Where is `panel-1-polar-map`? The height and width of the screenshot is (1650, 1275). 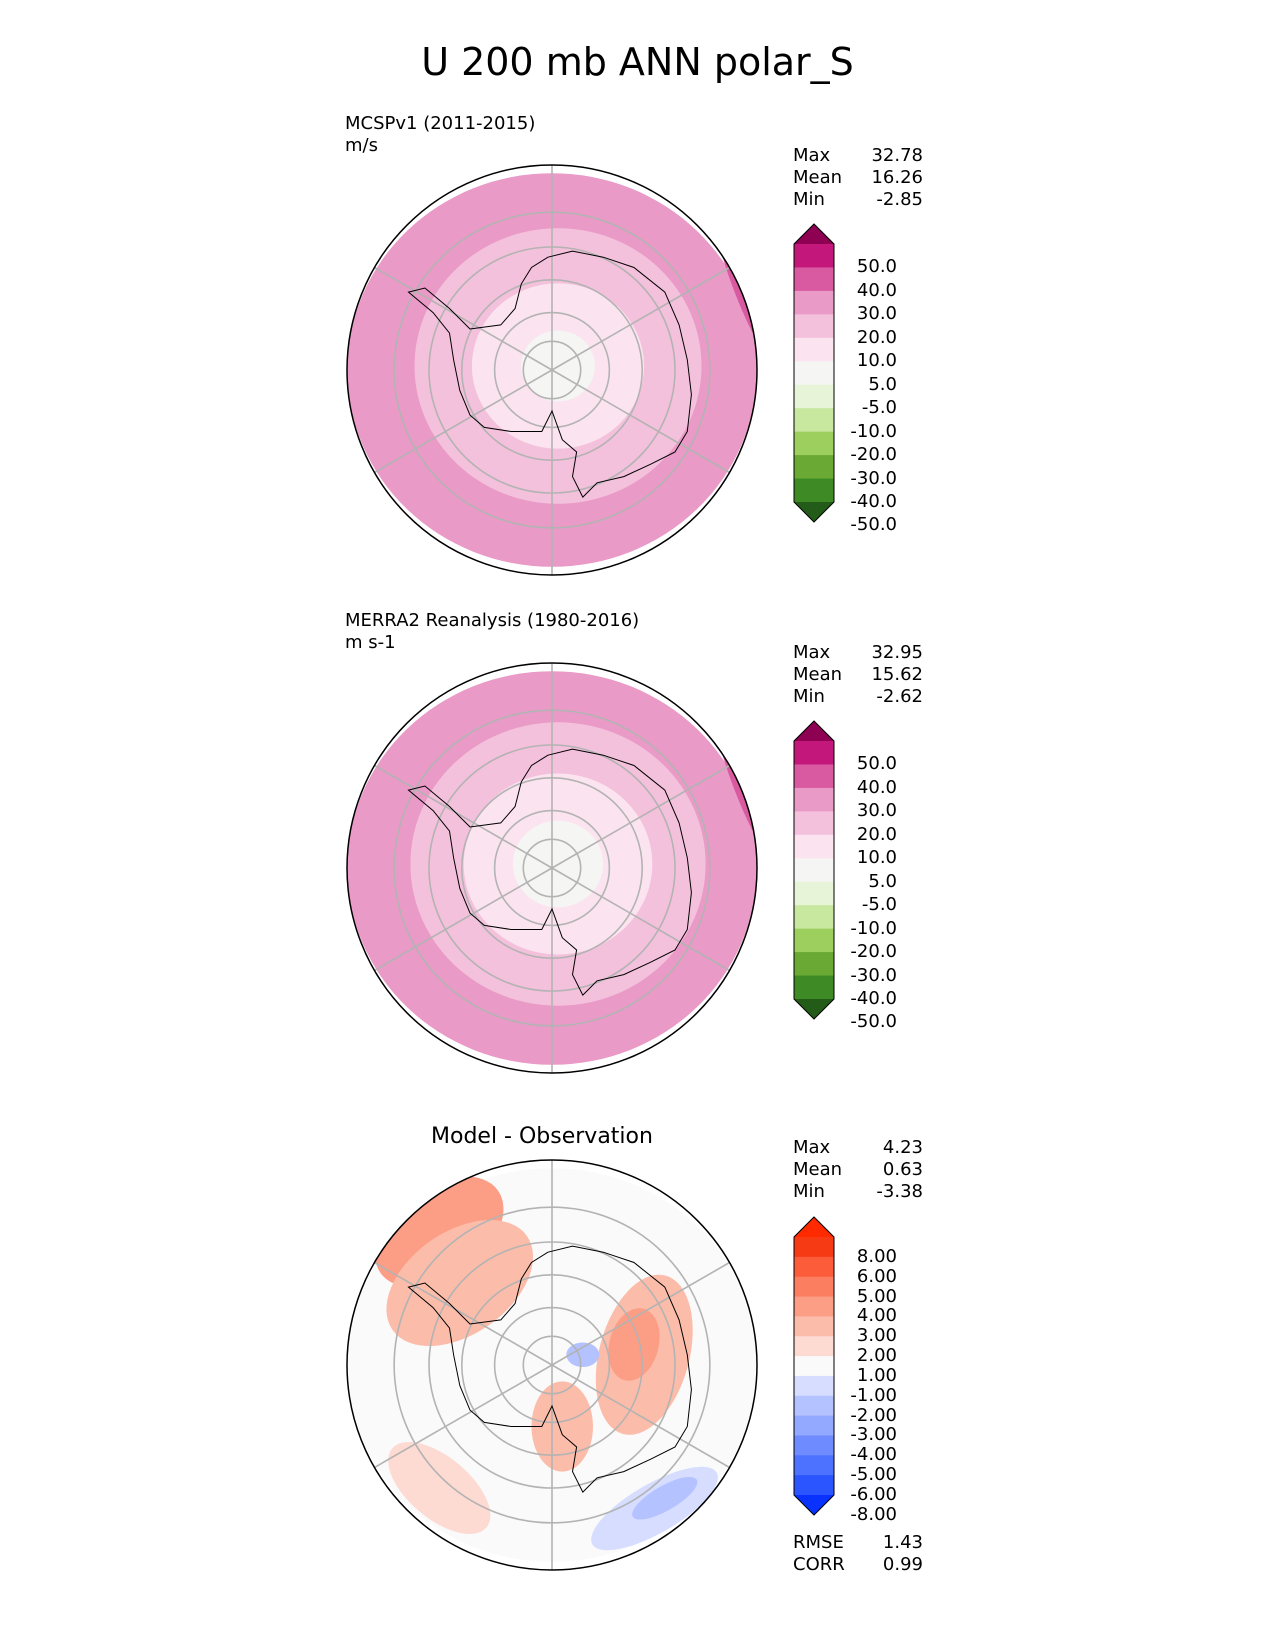 panel-1-polar-map is located at coordinates (552, 370).